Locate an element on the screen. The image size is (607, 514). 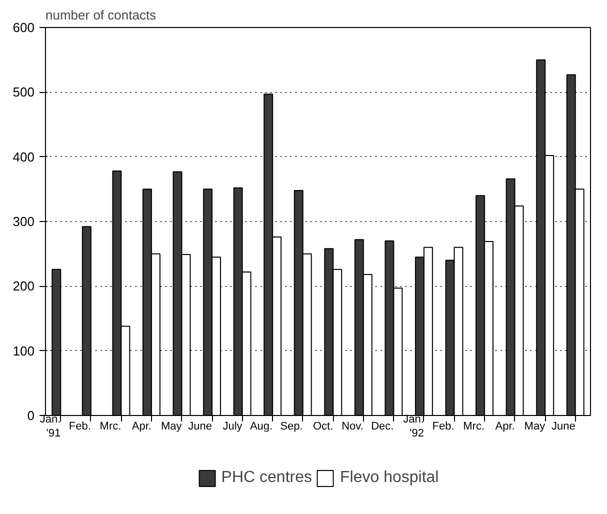
x-tick-label: Aug. is located at coordinates (261, 426).